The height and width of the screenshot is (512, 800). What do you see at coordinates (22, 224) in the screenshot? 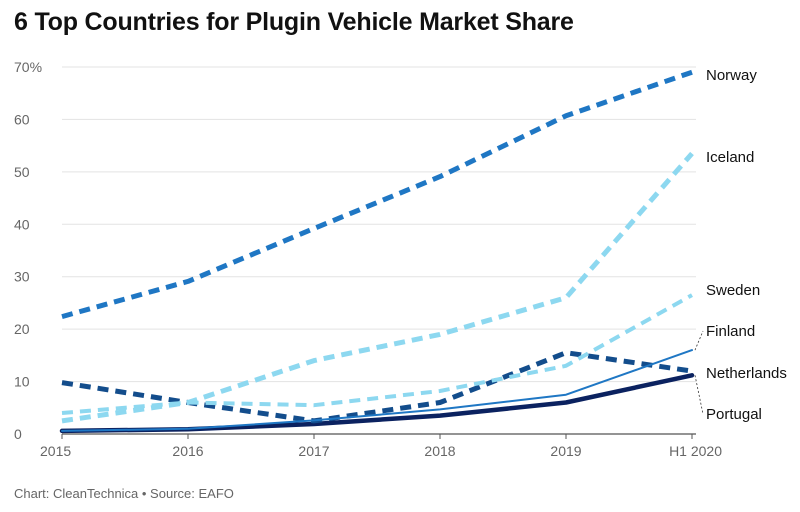
I see `y-tick-label: 40` at bounding box center [22, 224].